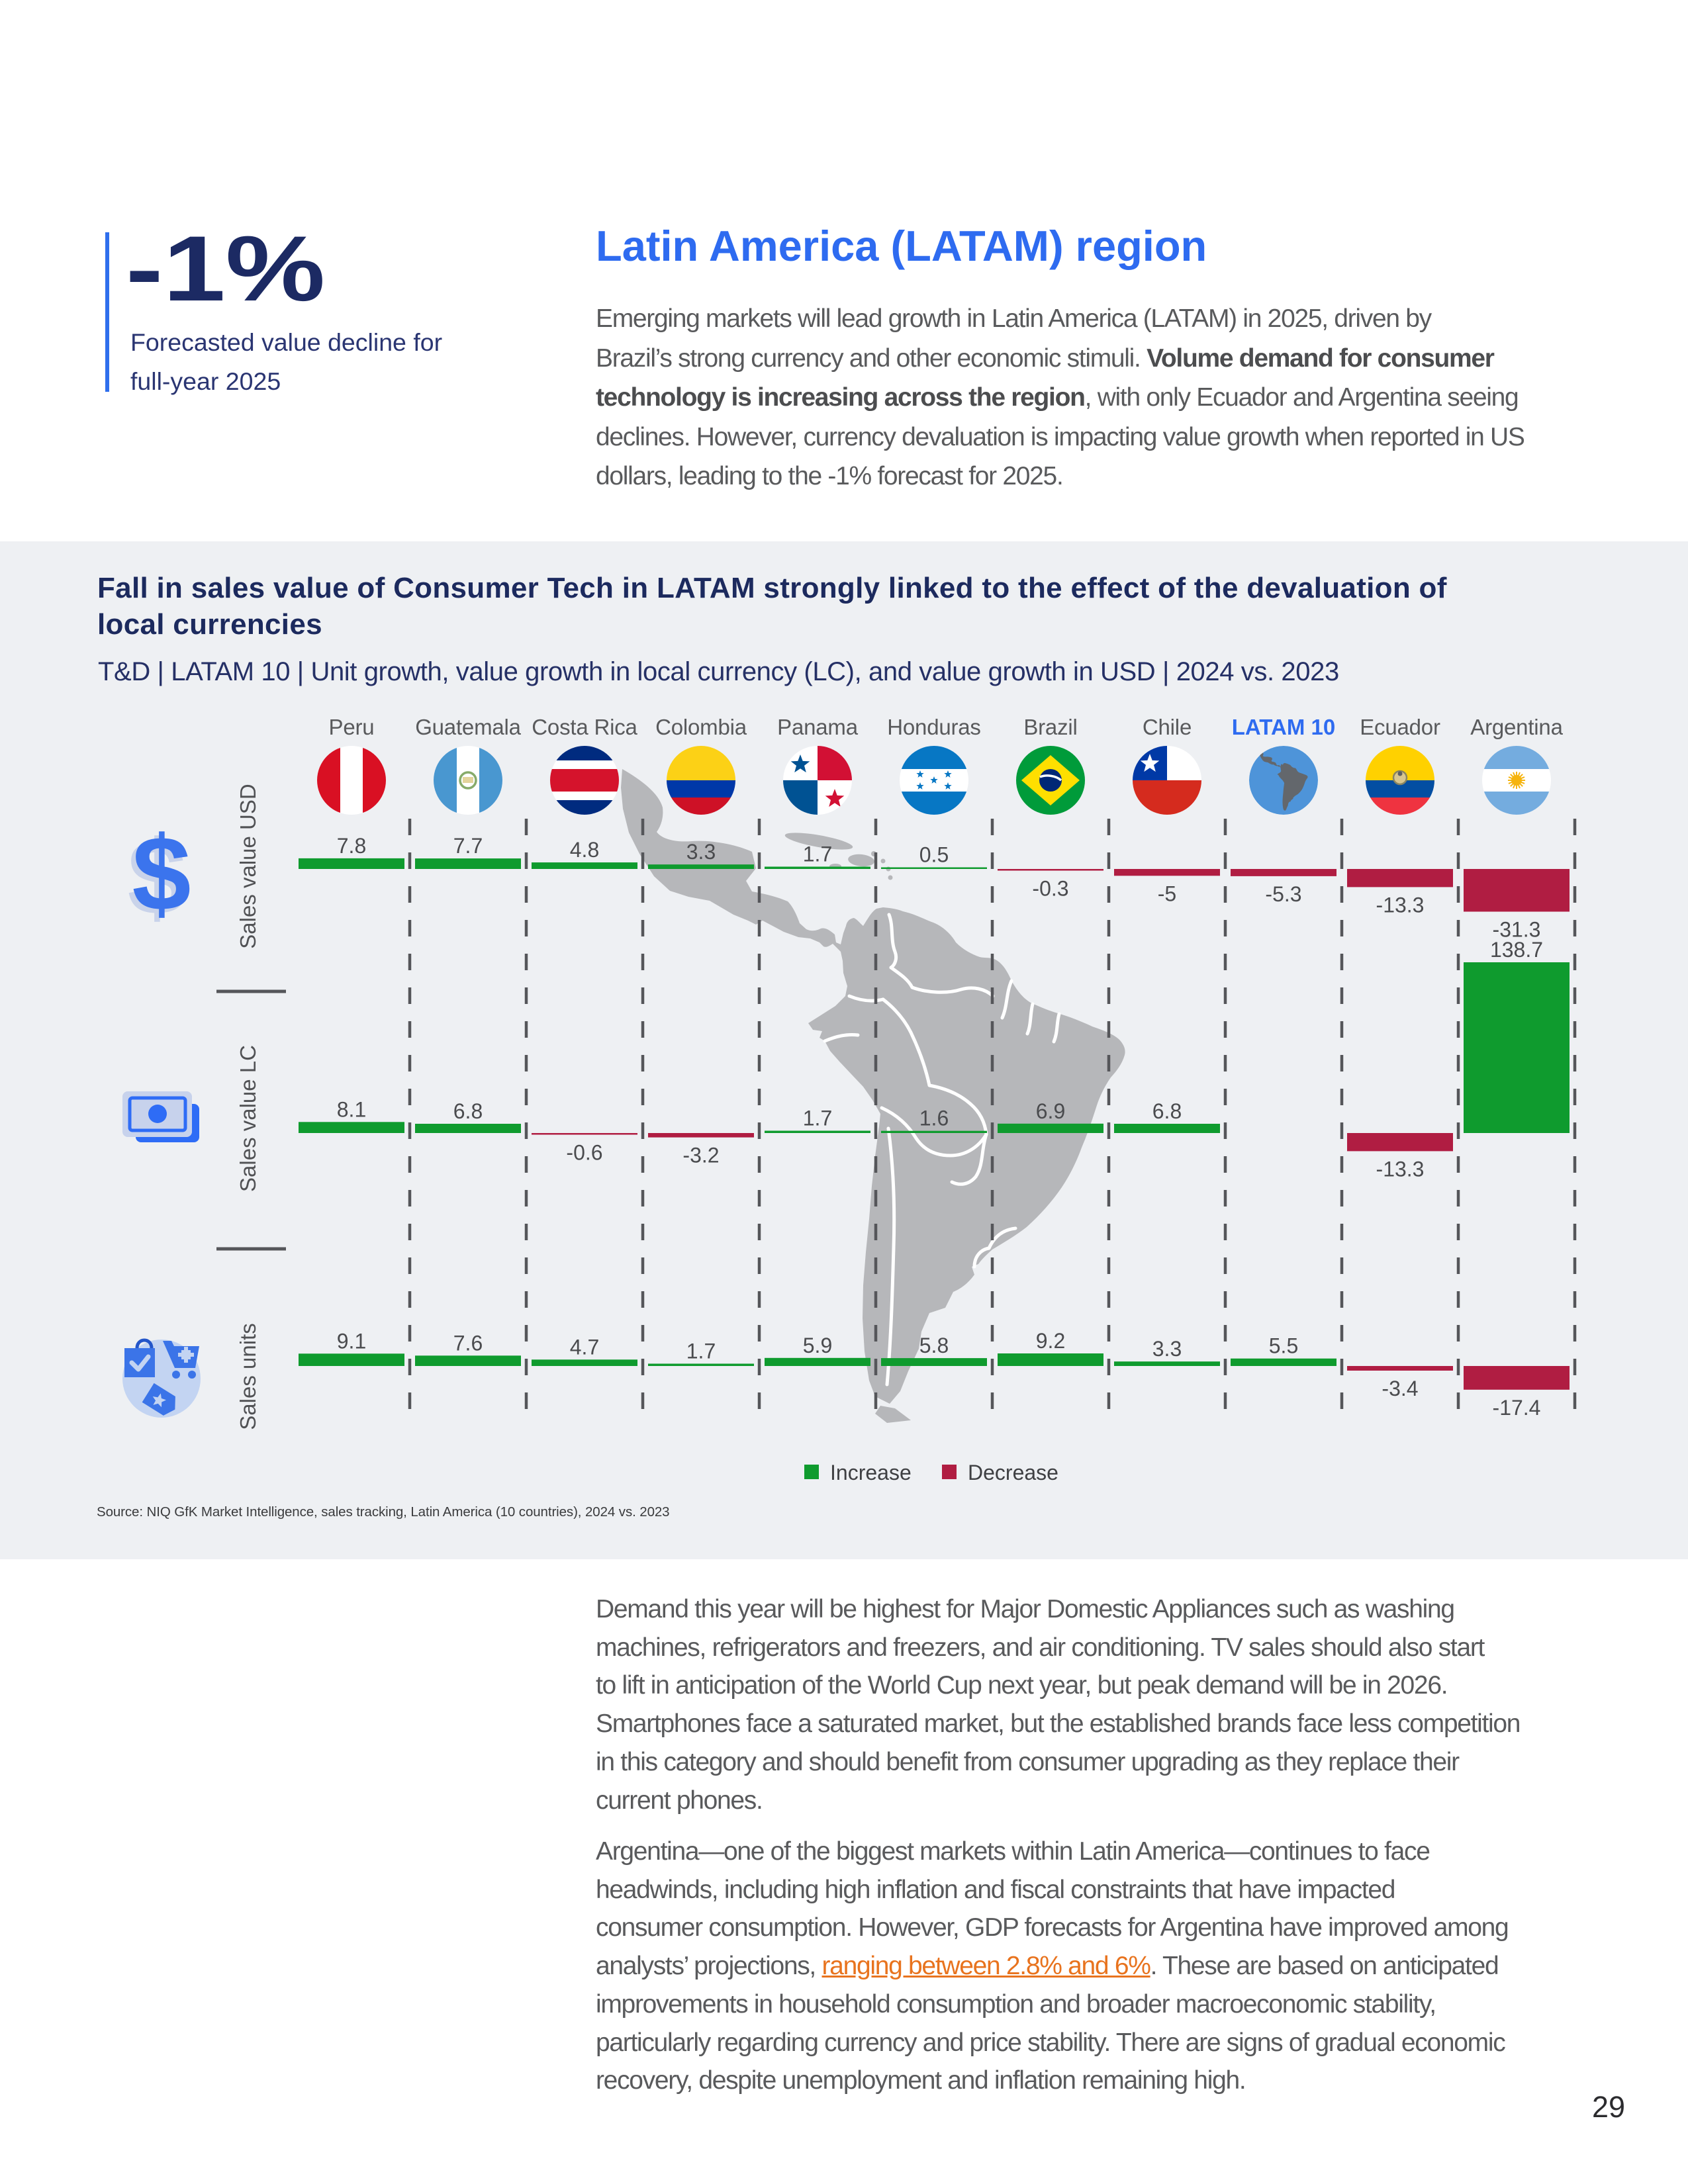 This screenshot has width=1688, height=2184. Describe the element at coordinates (584, 1153) in the screenshot. I see `svg-text: -0.6` at that location.